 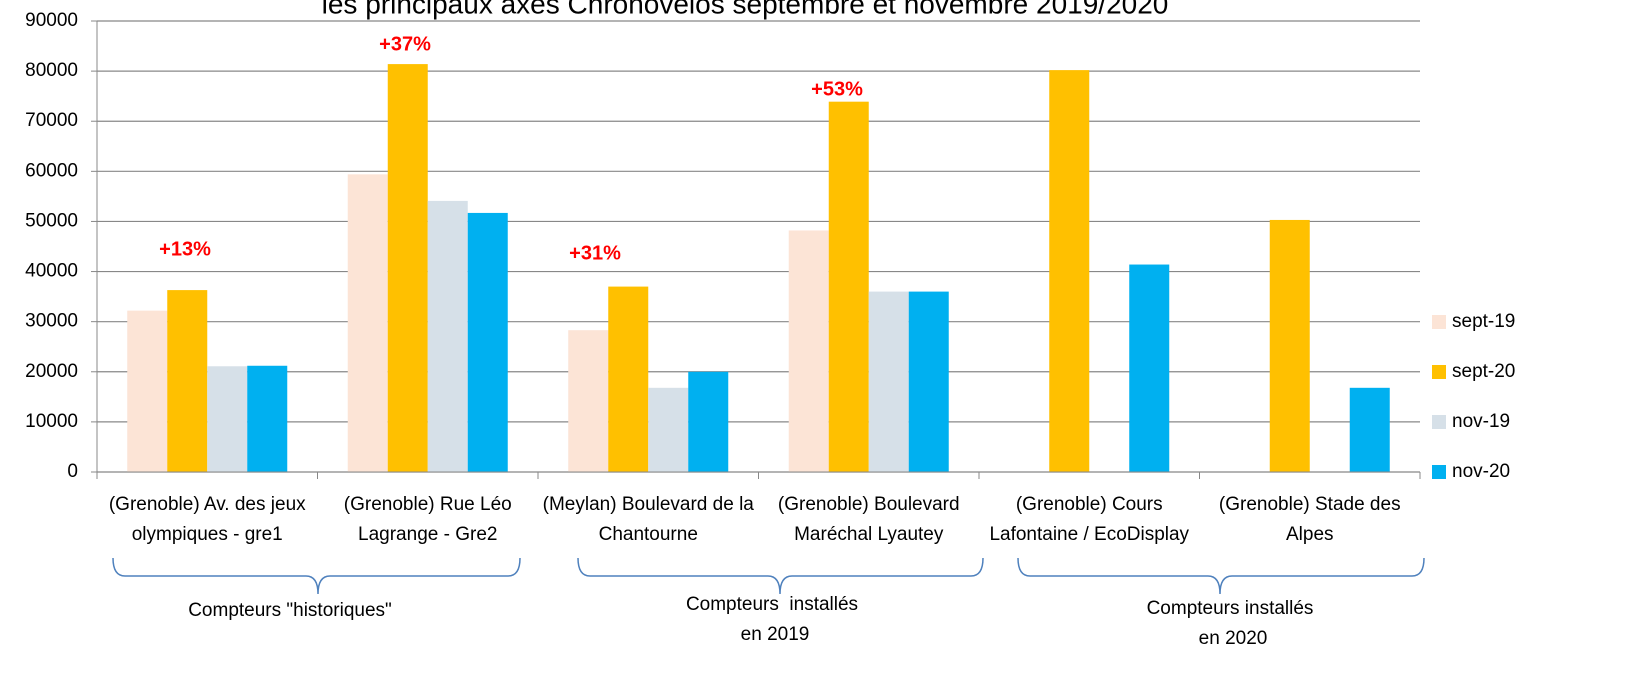 I want to click on annotation: +31%, so click(x=595, y=253).